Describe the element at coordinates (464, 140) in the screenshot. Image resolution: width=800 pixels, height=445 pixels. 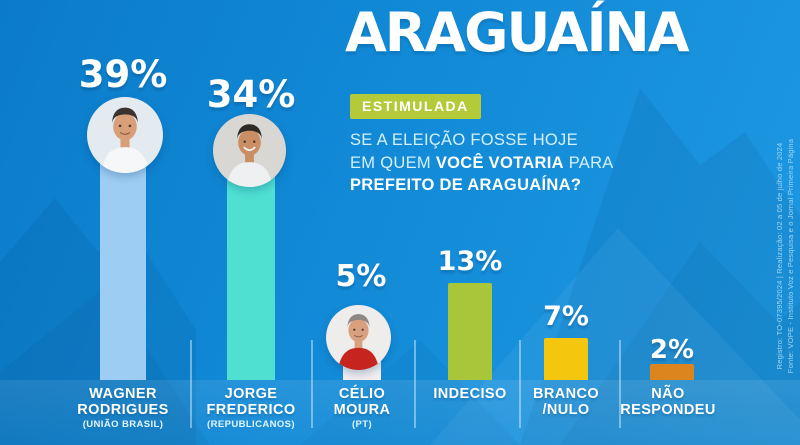
I see `question-line-1: SE A ELEIÇÃO FOSSE HOJE` at that location.